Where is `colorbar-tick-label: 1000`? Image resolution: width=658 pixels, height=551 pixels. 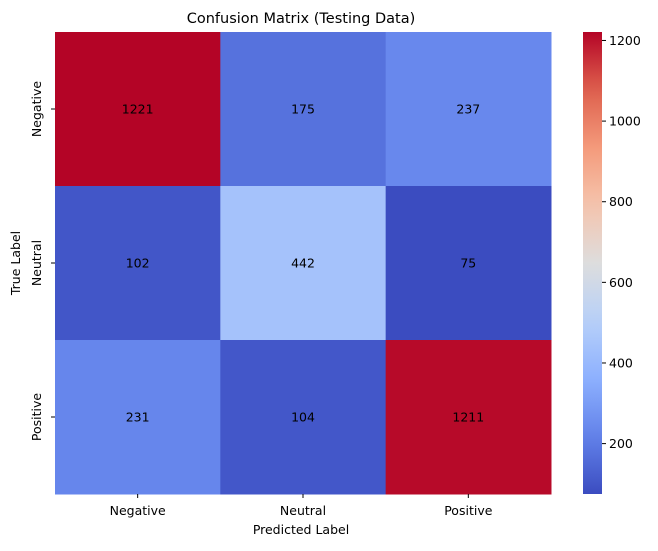
colorbar-tick-label: 1000 is located at coordinates (625, 121).